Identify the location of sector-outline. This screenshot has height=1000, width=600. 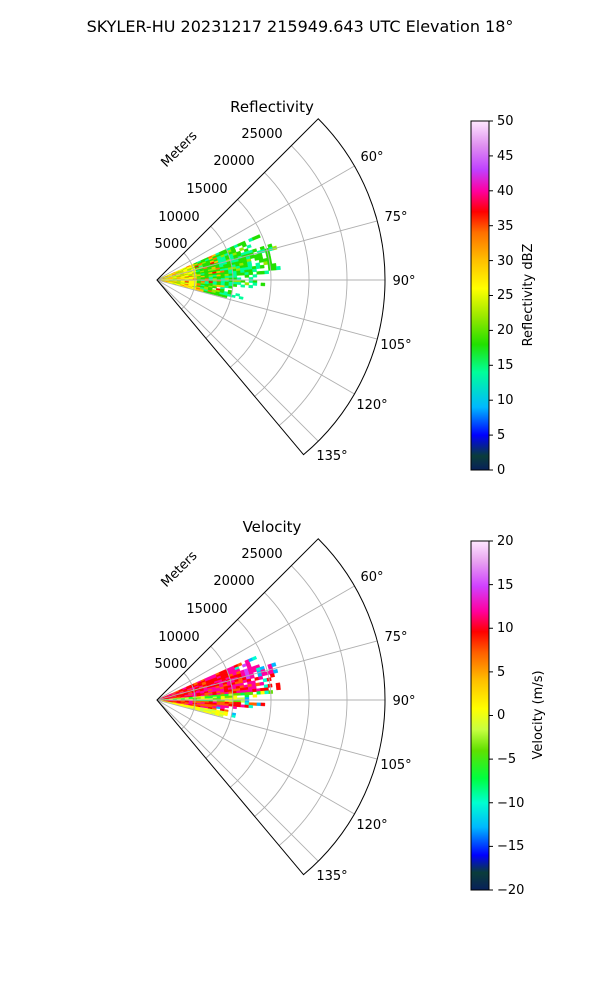
(271, 287).